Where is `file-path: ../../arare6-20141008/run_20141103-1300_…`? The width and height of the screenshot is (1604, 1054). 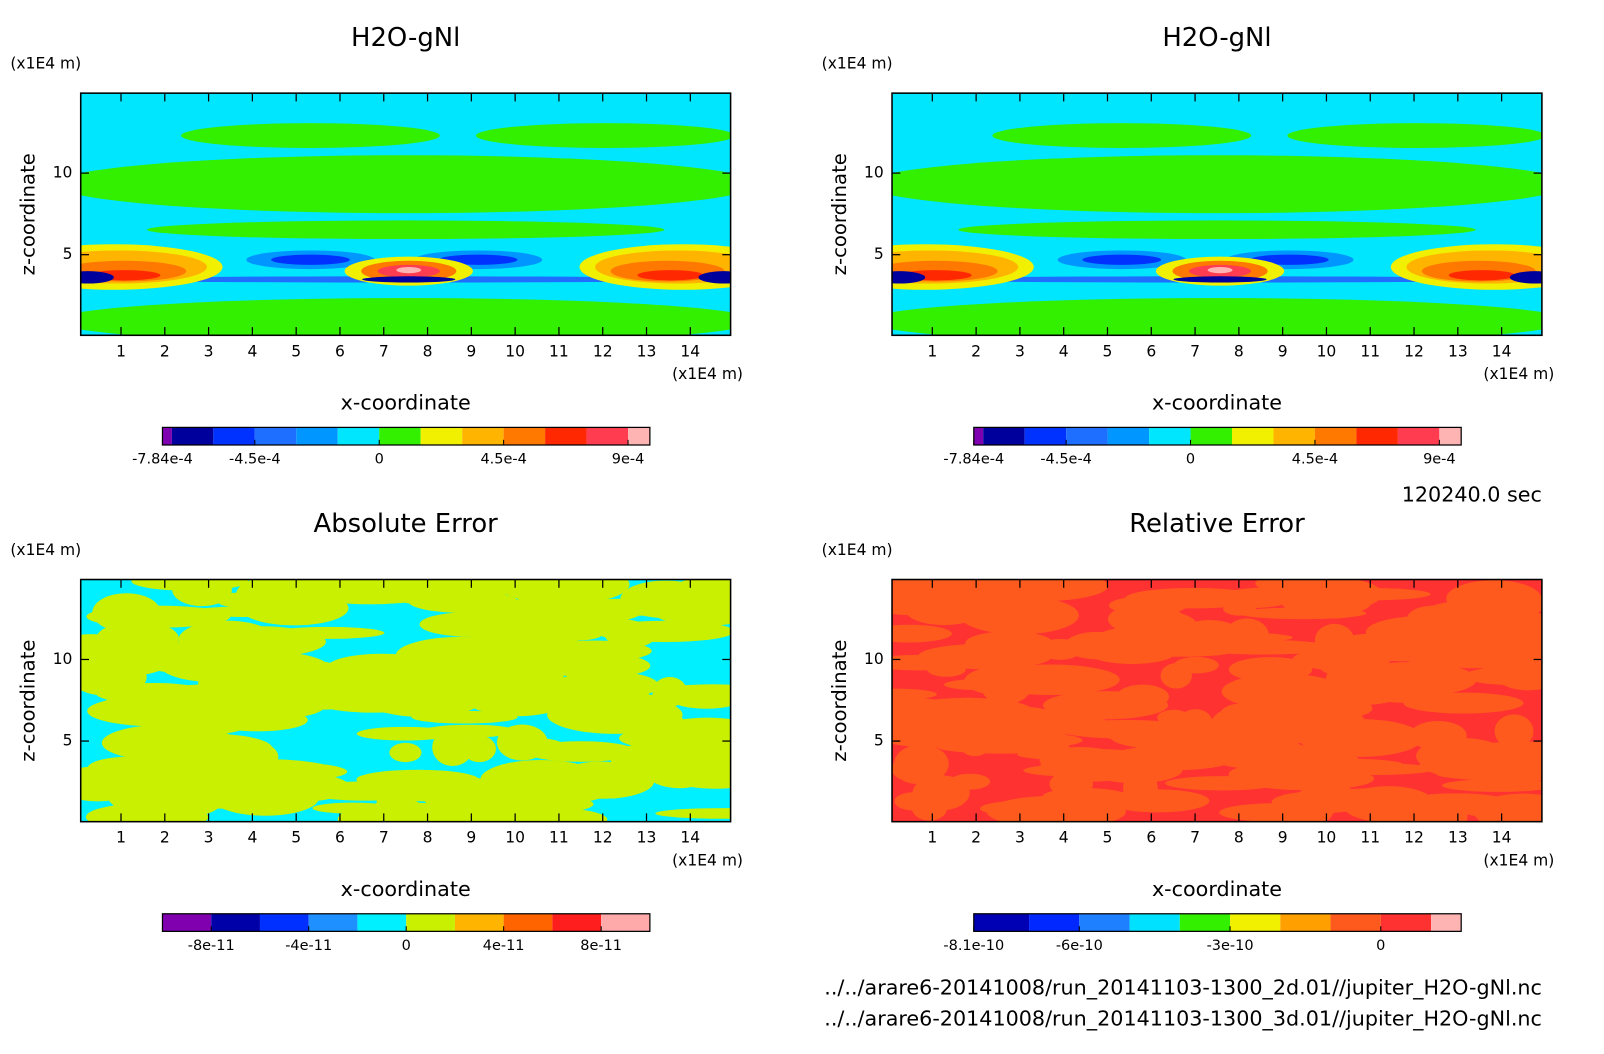 file-path: ../../arare6-20141008/run_20141103-1300_… is located at coordinates (1183, 1018).